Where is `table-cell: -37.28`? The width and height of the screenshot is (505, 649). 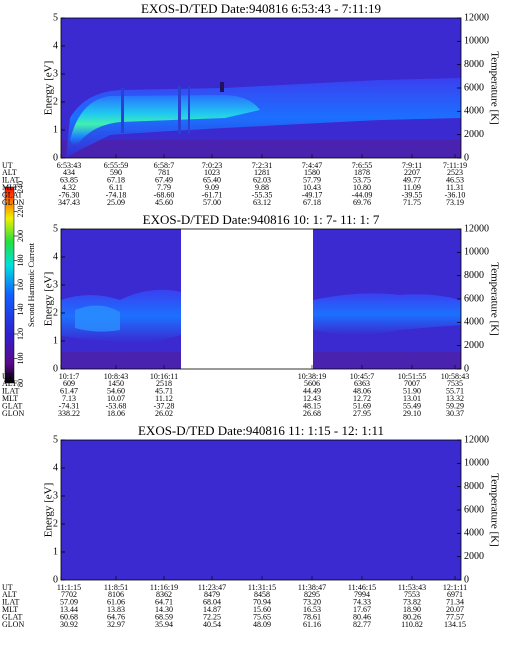 table-cell: -37.28 is located at coordinates (164, 405).